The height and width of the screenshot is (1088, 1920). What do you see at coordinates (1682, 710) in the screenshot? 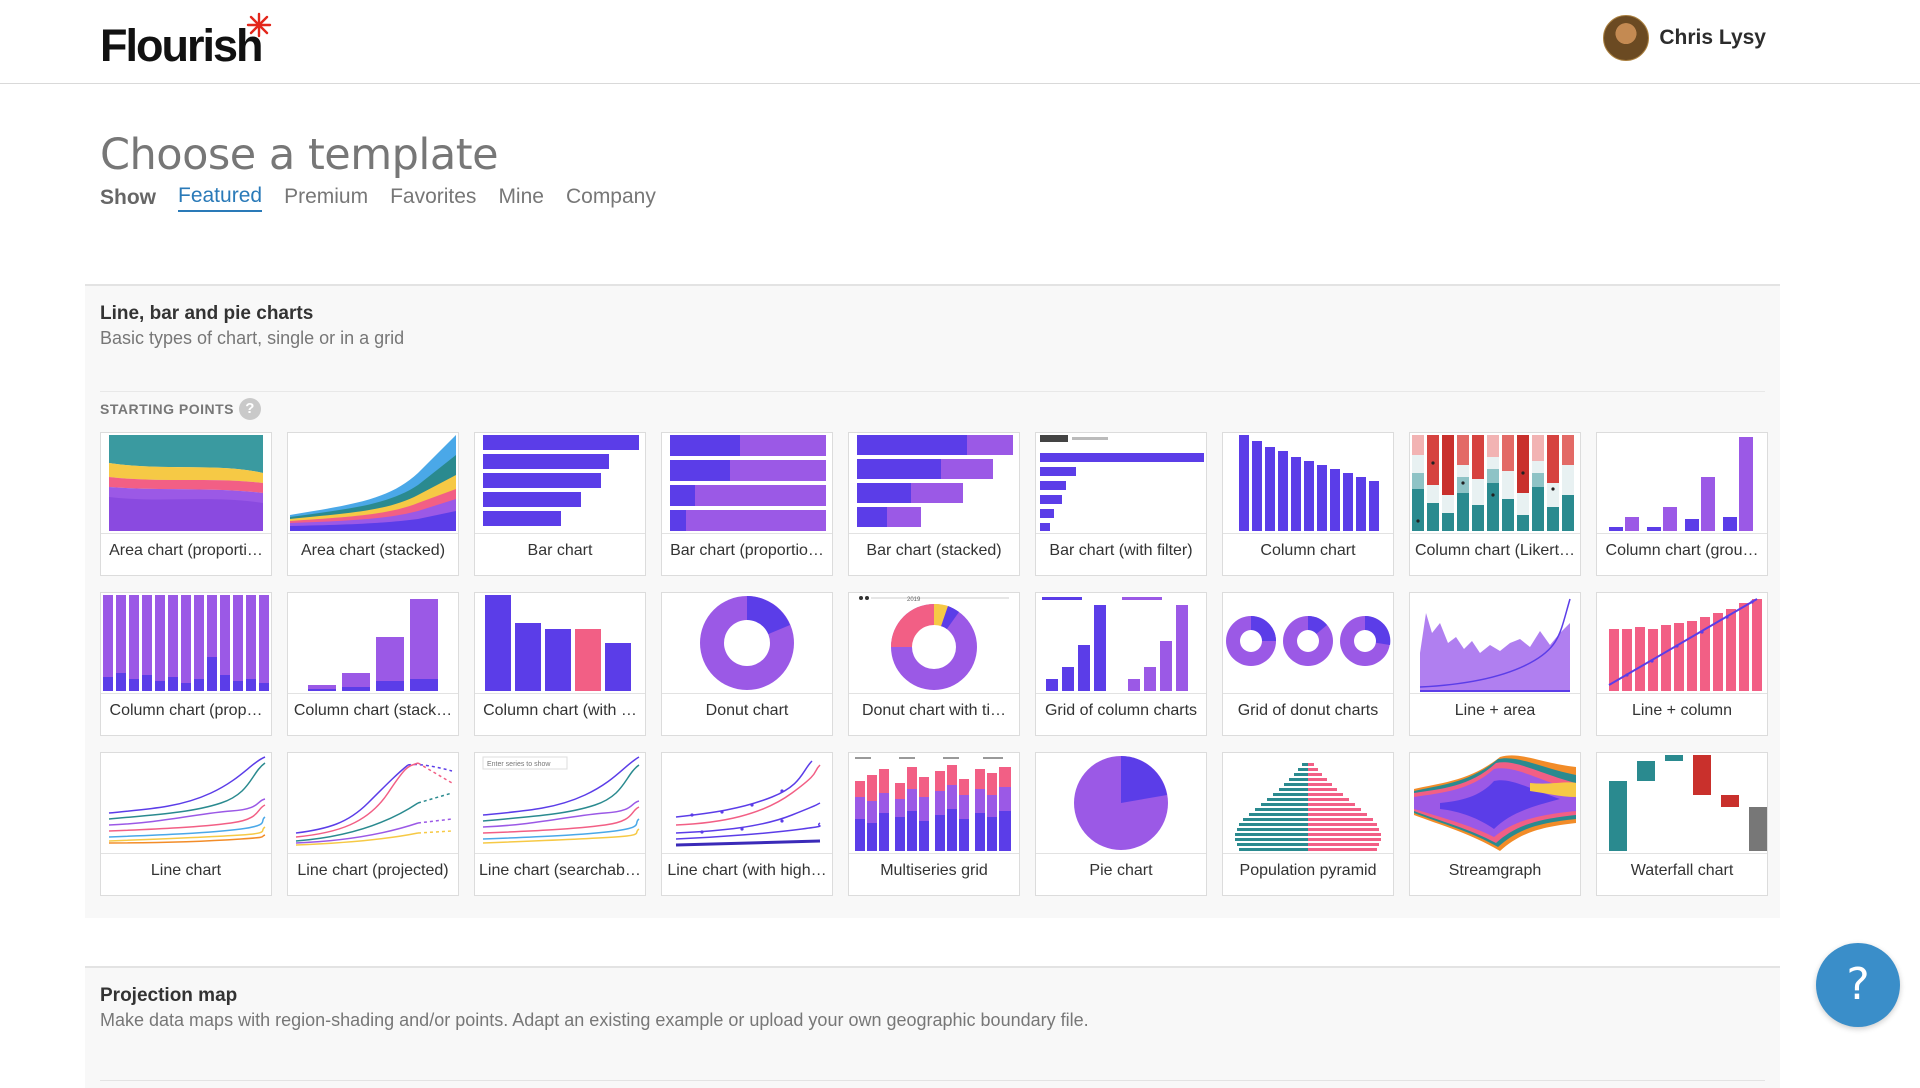
I see `template-label: Line + column` at bounding box center [1682, 710].